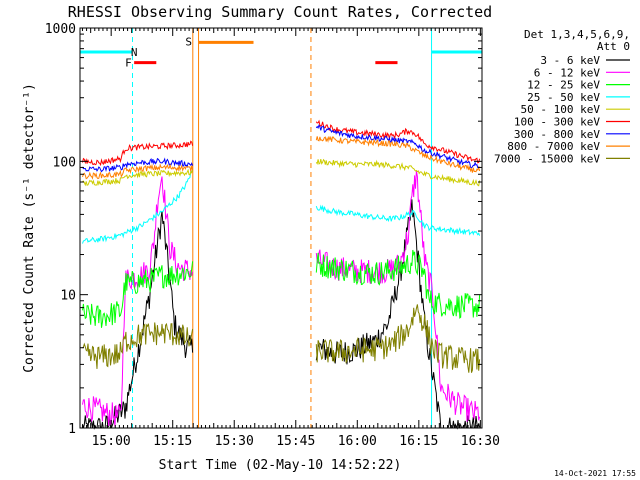 The width and height of the screenshot is (640, 480). I want to click on legend-label: 12 - 25 keV, so click(563, 85).